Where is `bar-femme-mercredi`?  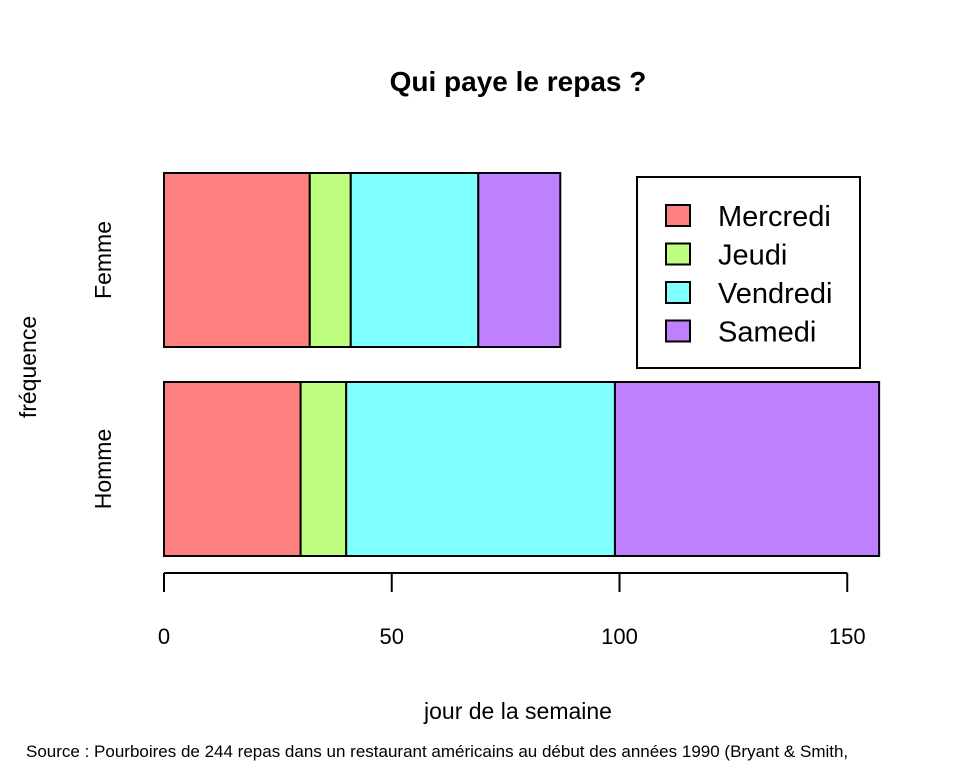 bar-femme-mercredi is located at coordinates (237, 260).